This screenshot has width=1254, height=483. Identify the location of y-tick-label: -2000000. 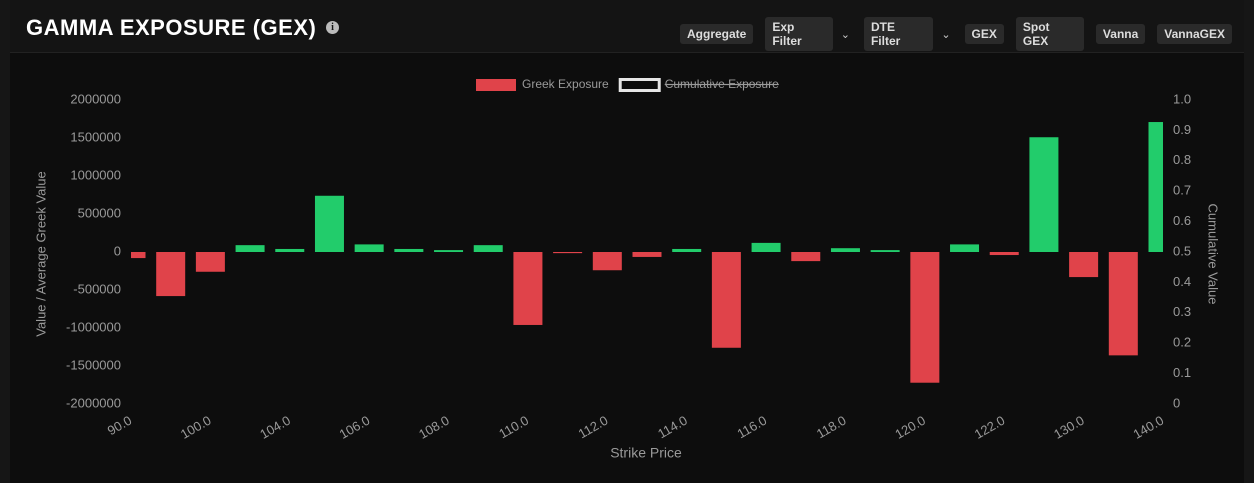
(93, 402).